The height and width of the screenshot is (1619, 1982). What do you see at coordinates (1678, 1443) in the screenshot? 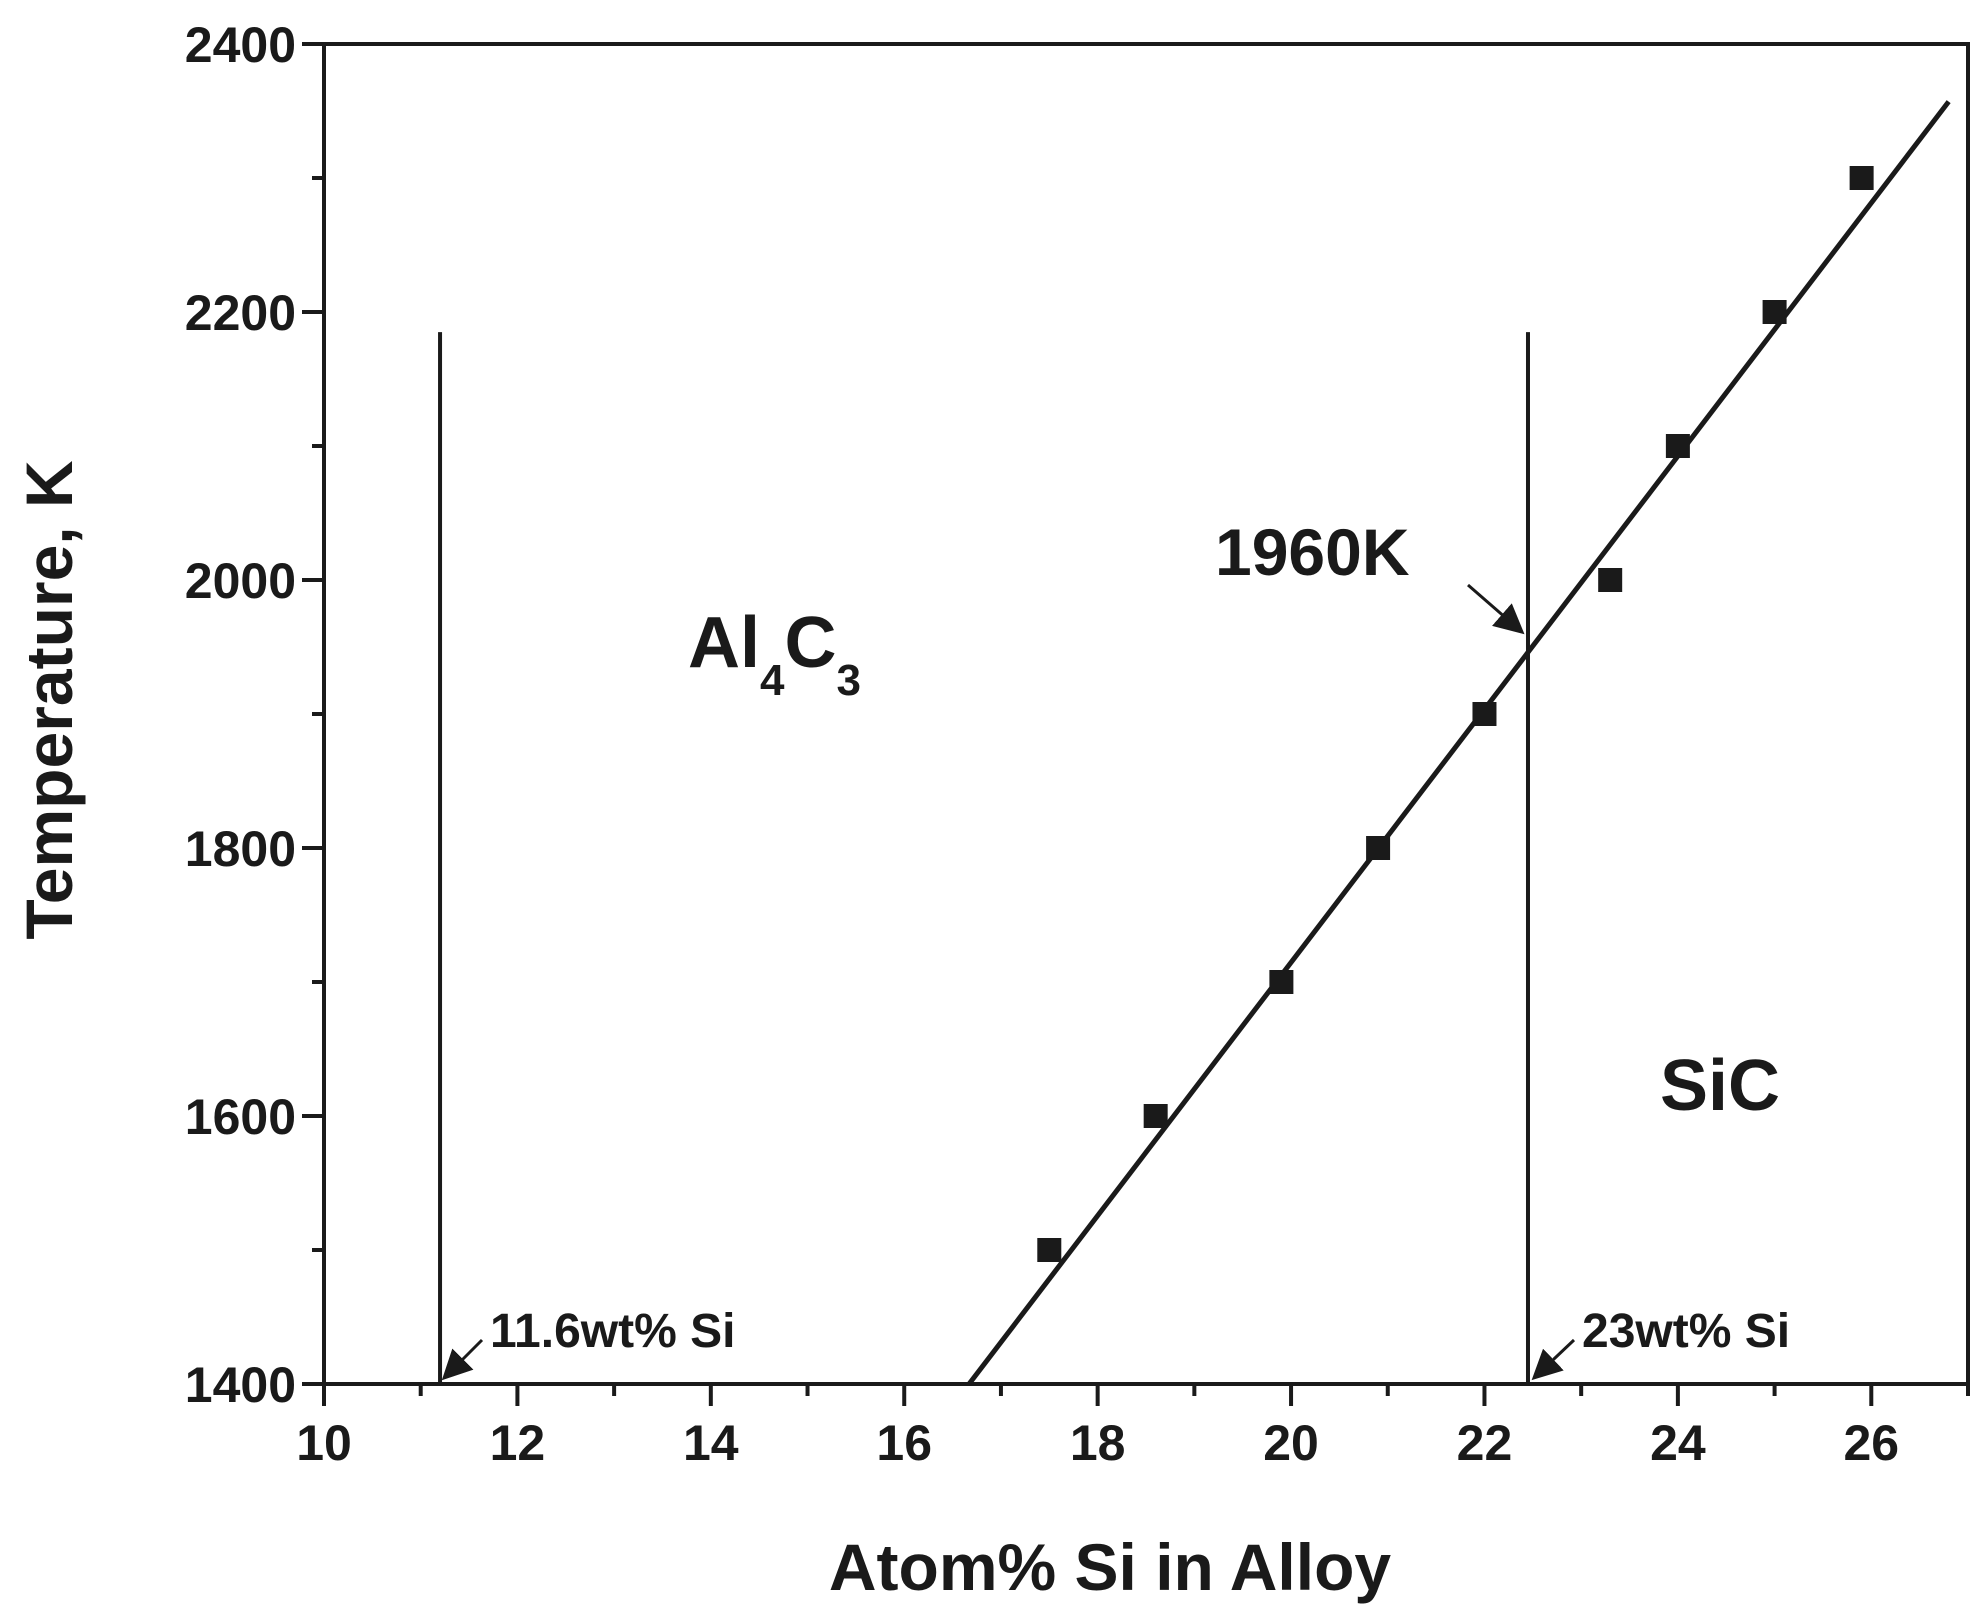
I see `x-tick-label: 24` at bounding box center [1678, 1443].